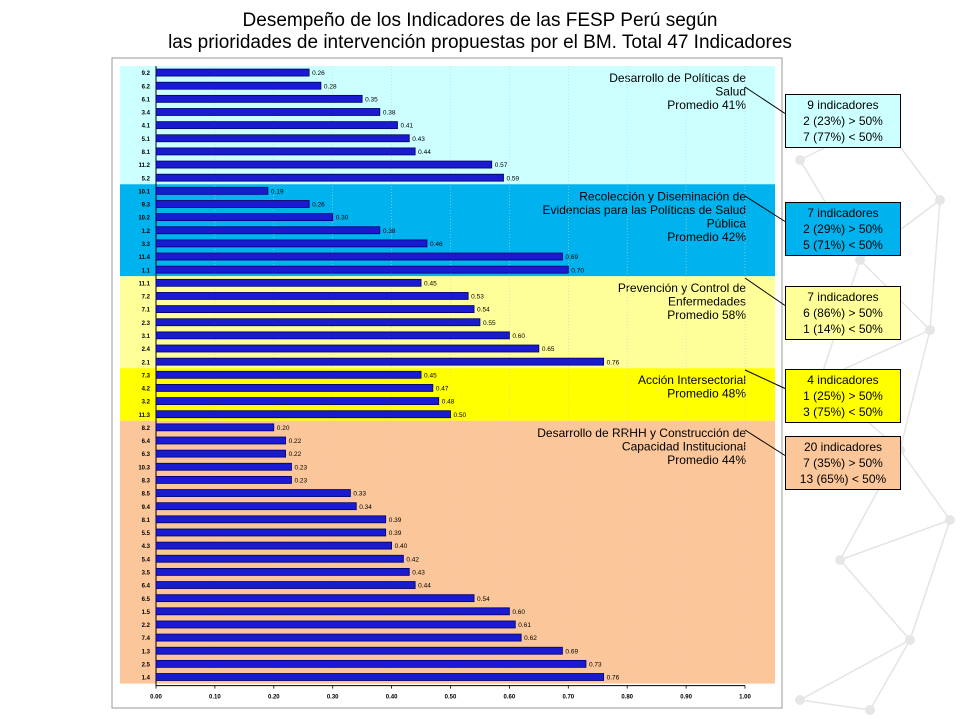  What do you see at coordinates (300, 467) in the screenshot?
I see `value-label: 0.23` at bounding box center [300, 467].